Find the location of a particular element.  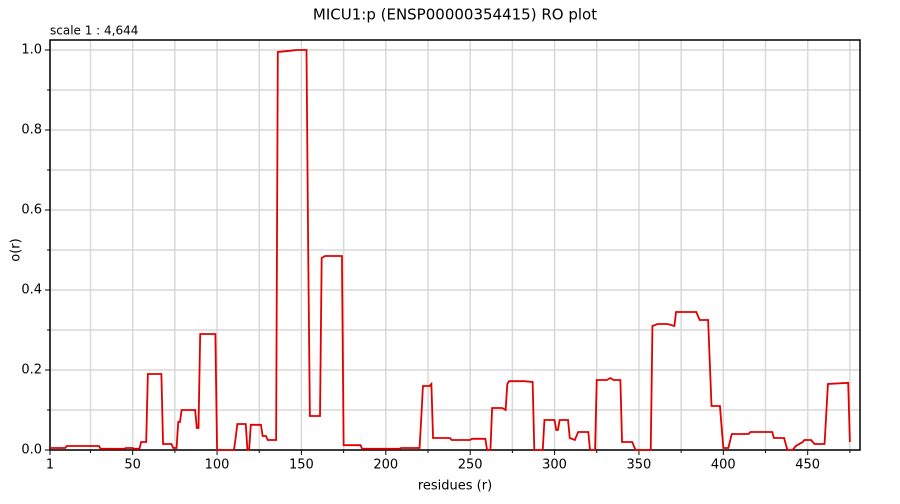

x-tick-label: 450 is located at coordinates (807, 465).